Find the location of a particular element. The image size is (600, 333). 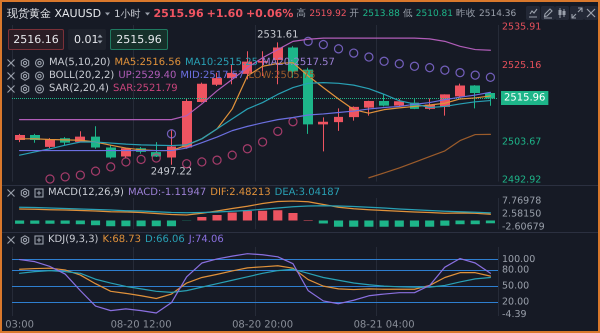

y-tick-label: 7.76978 is located at coordinates (522, 201).